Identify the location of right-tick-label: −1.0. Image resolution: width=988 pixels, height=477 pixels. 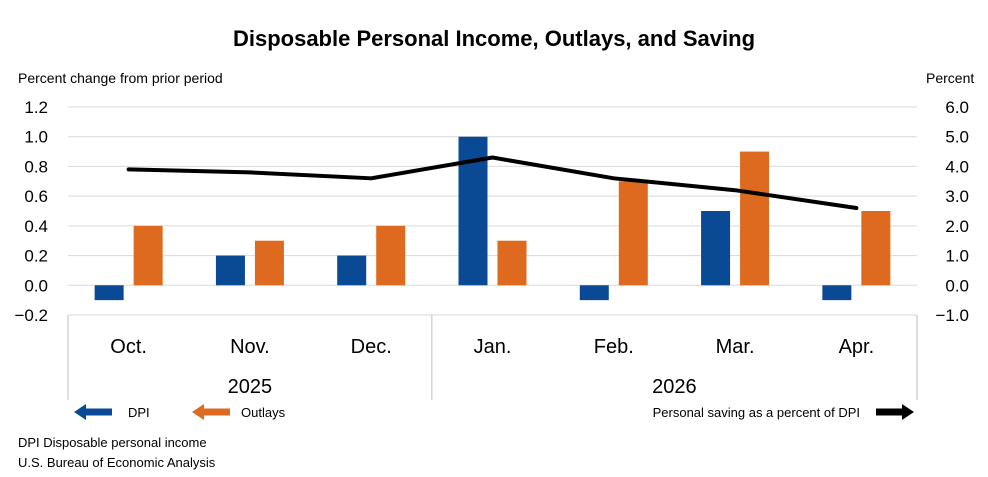
(952, 315).